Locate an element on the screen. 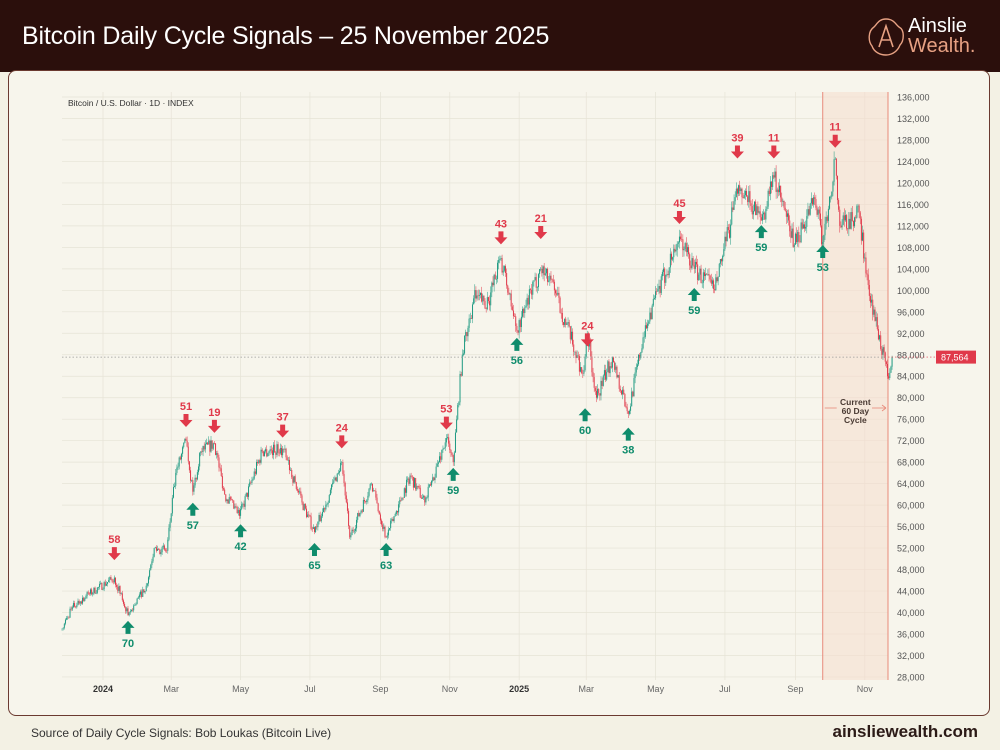 The width and height of the screenshot is (1000, 750). y-tick-label: 112,000 is located at coordinates (913, 226).